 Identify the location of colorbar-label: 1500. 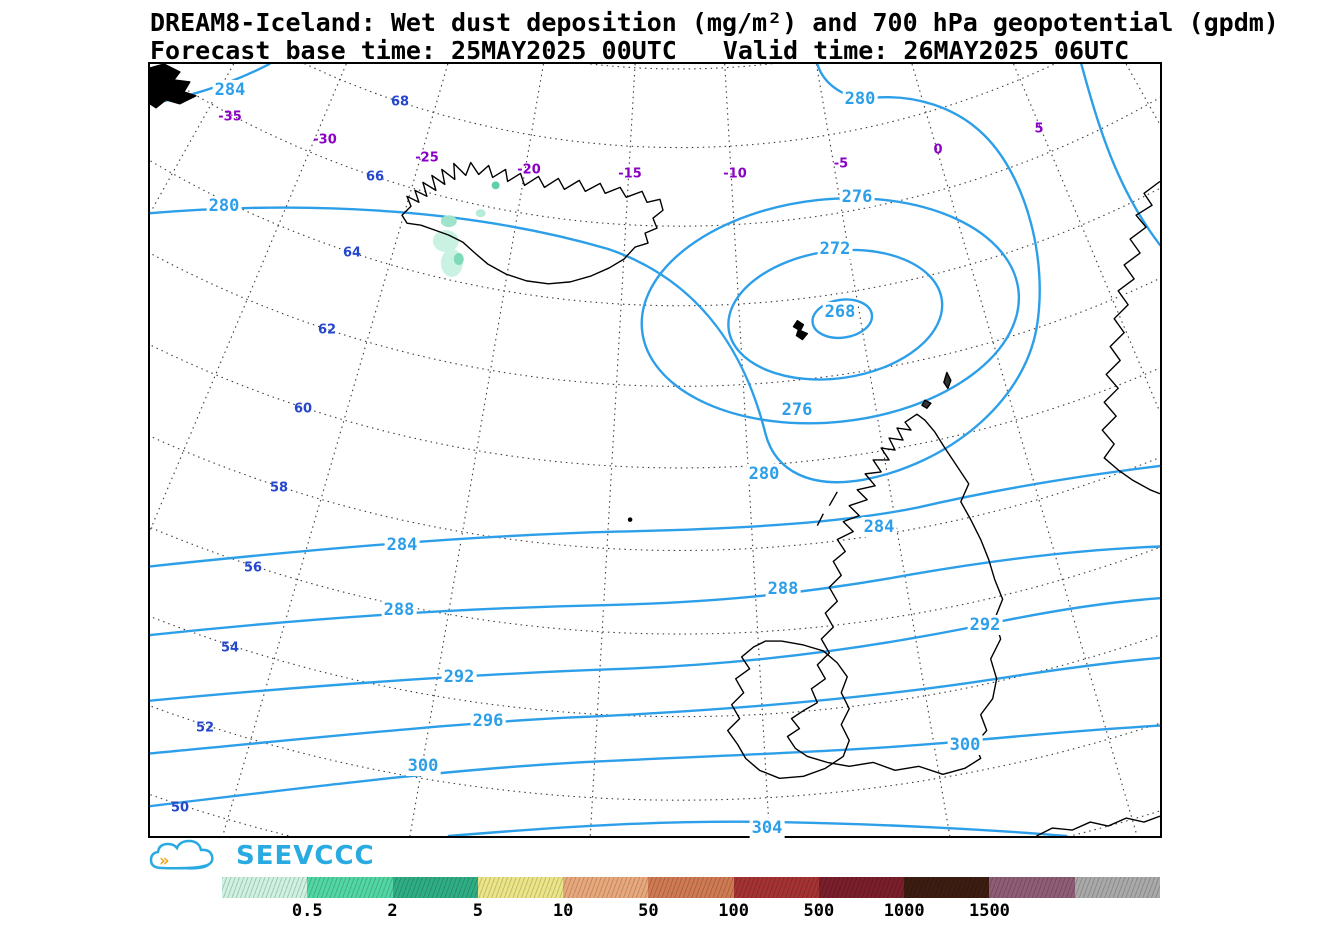
(989, 911).